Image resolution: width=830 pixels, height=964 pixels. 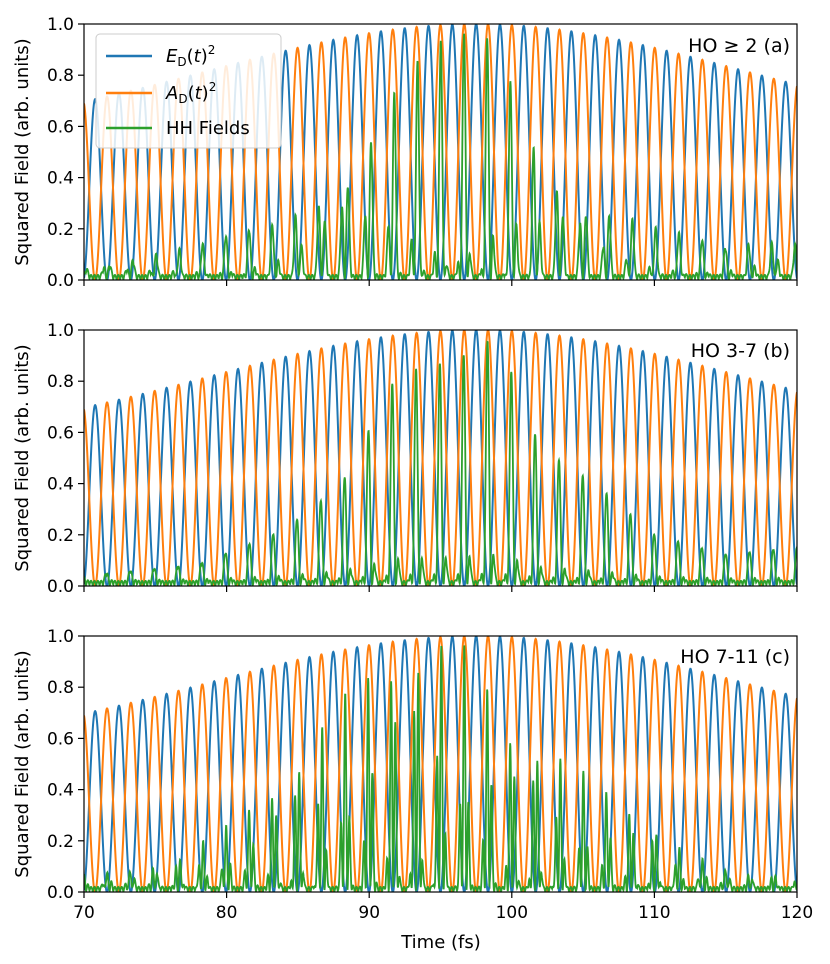 What do you see at coordinates (208, 128) in the screenshot?
I see `legend-label-hh: HH Fields` at bounding box center [208, 128].